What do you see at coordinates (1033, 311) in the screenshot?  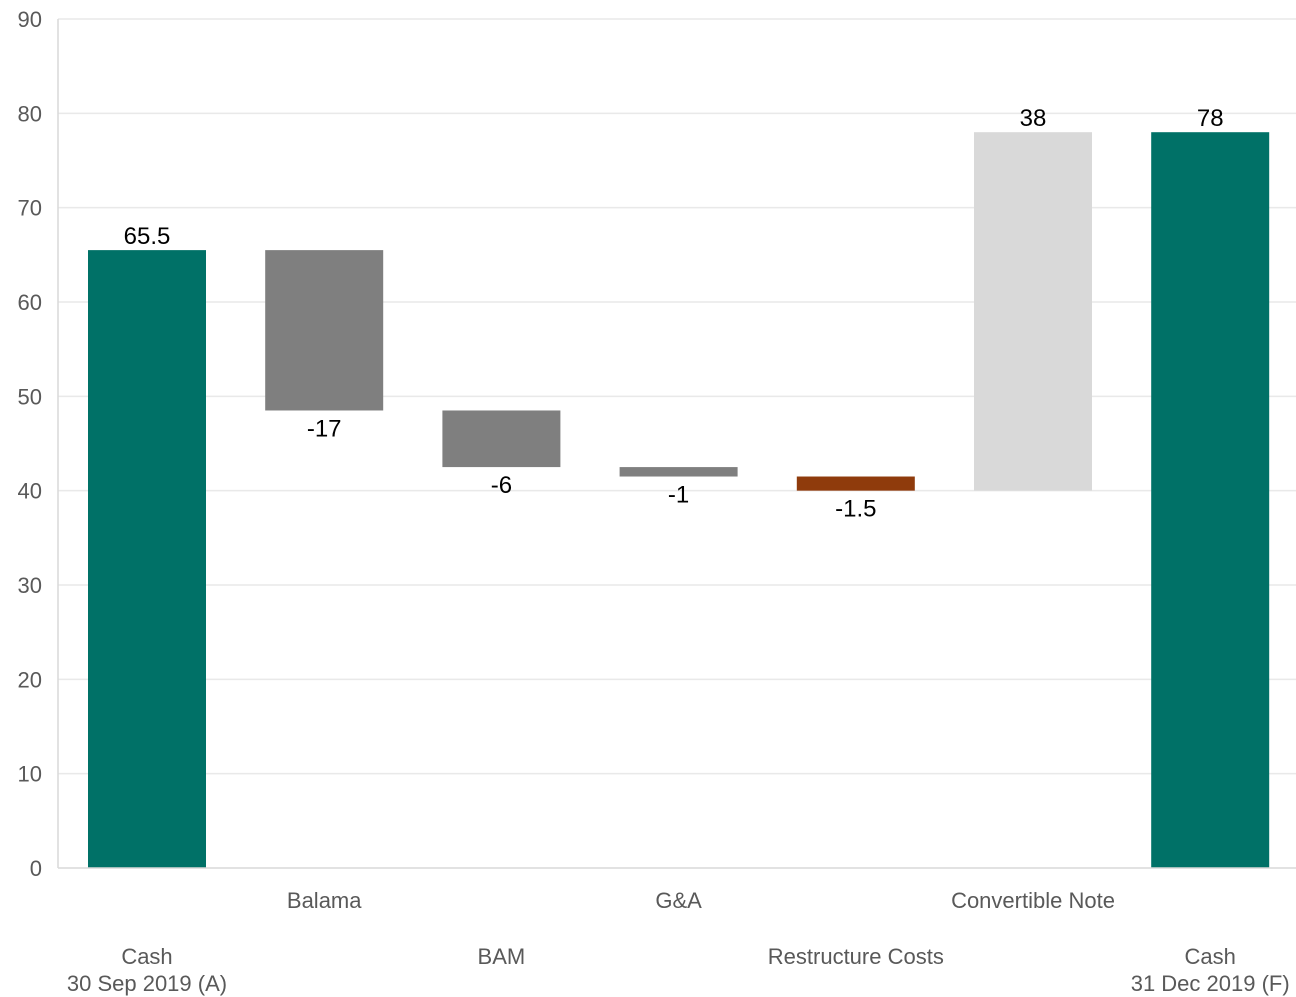 I see `bar-increase` at bounding box center [1033, 311].